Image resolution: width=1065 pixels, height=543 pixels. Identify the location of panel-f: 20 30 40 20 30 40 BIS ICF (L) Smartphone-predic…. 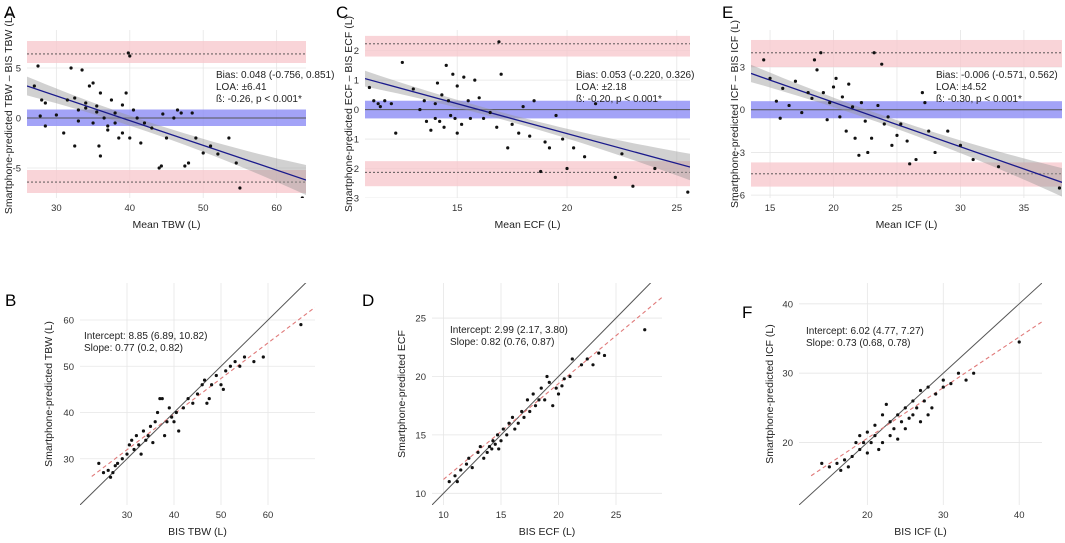
(892, 410).